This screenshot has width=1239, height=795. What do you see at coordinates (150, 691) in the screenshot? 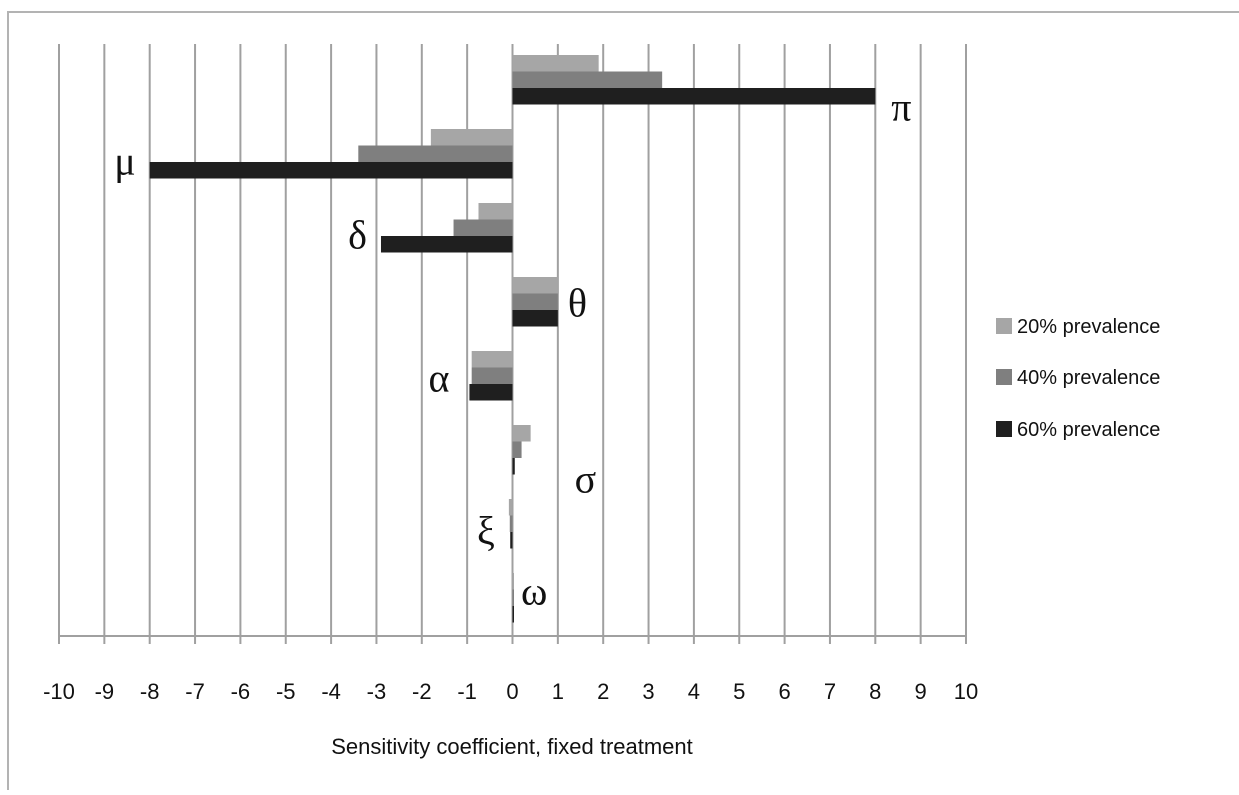
I see `x-tick-label: -8` at bounding box center [150, 691].